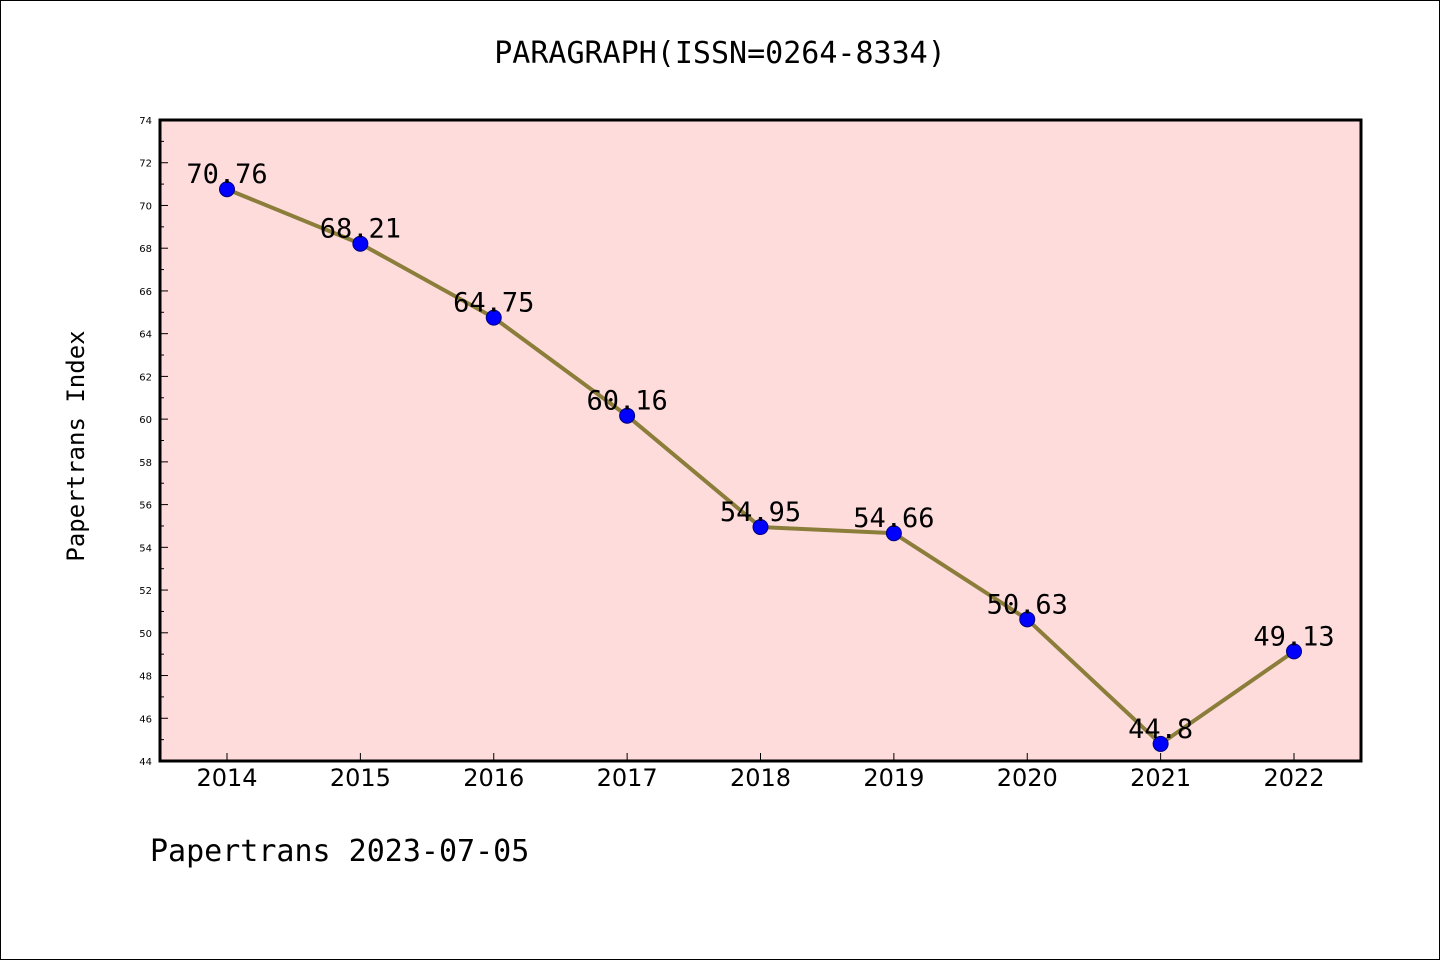  I want to click on y-tick-label: 74, so click(145, 121).